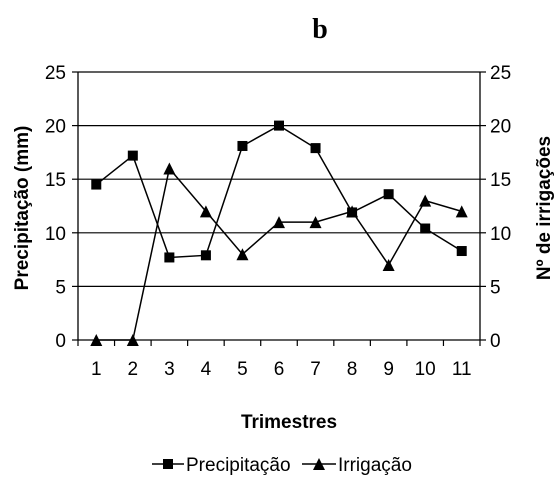 The height and width of the screenshot is (484, 557). Describe the element at coordinates (55, 180) in the screenshot. I see `left-tick-label-15: 15` at that location.